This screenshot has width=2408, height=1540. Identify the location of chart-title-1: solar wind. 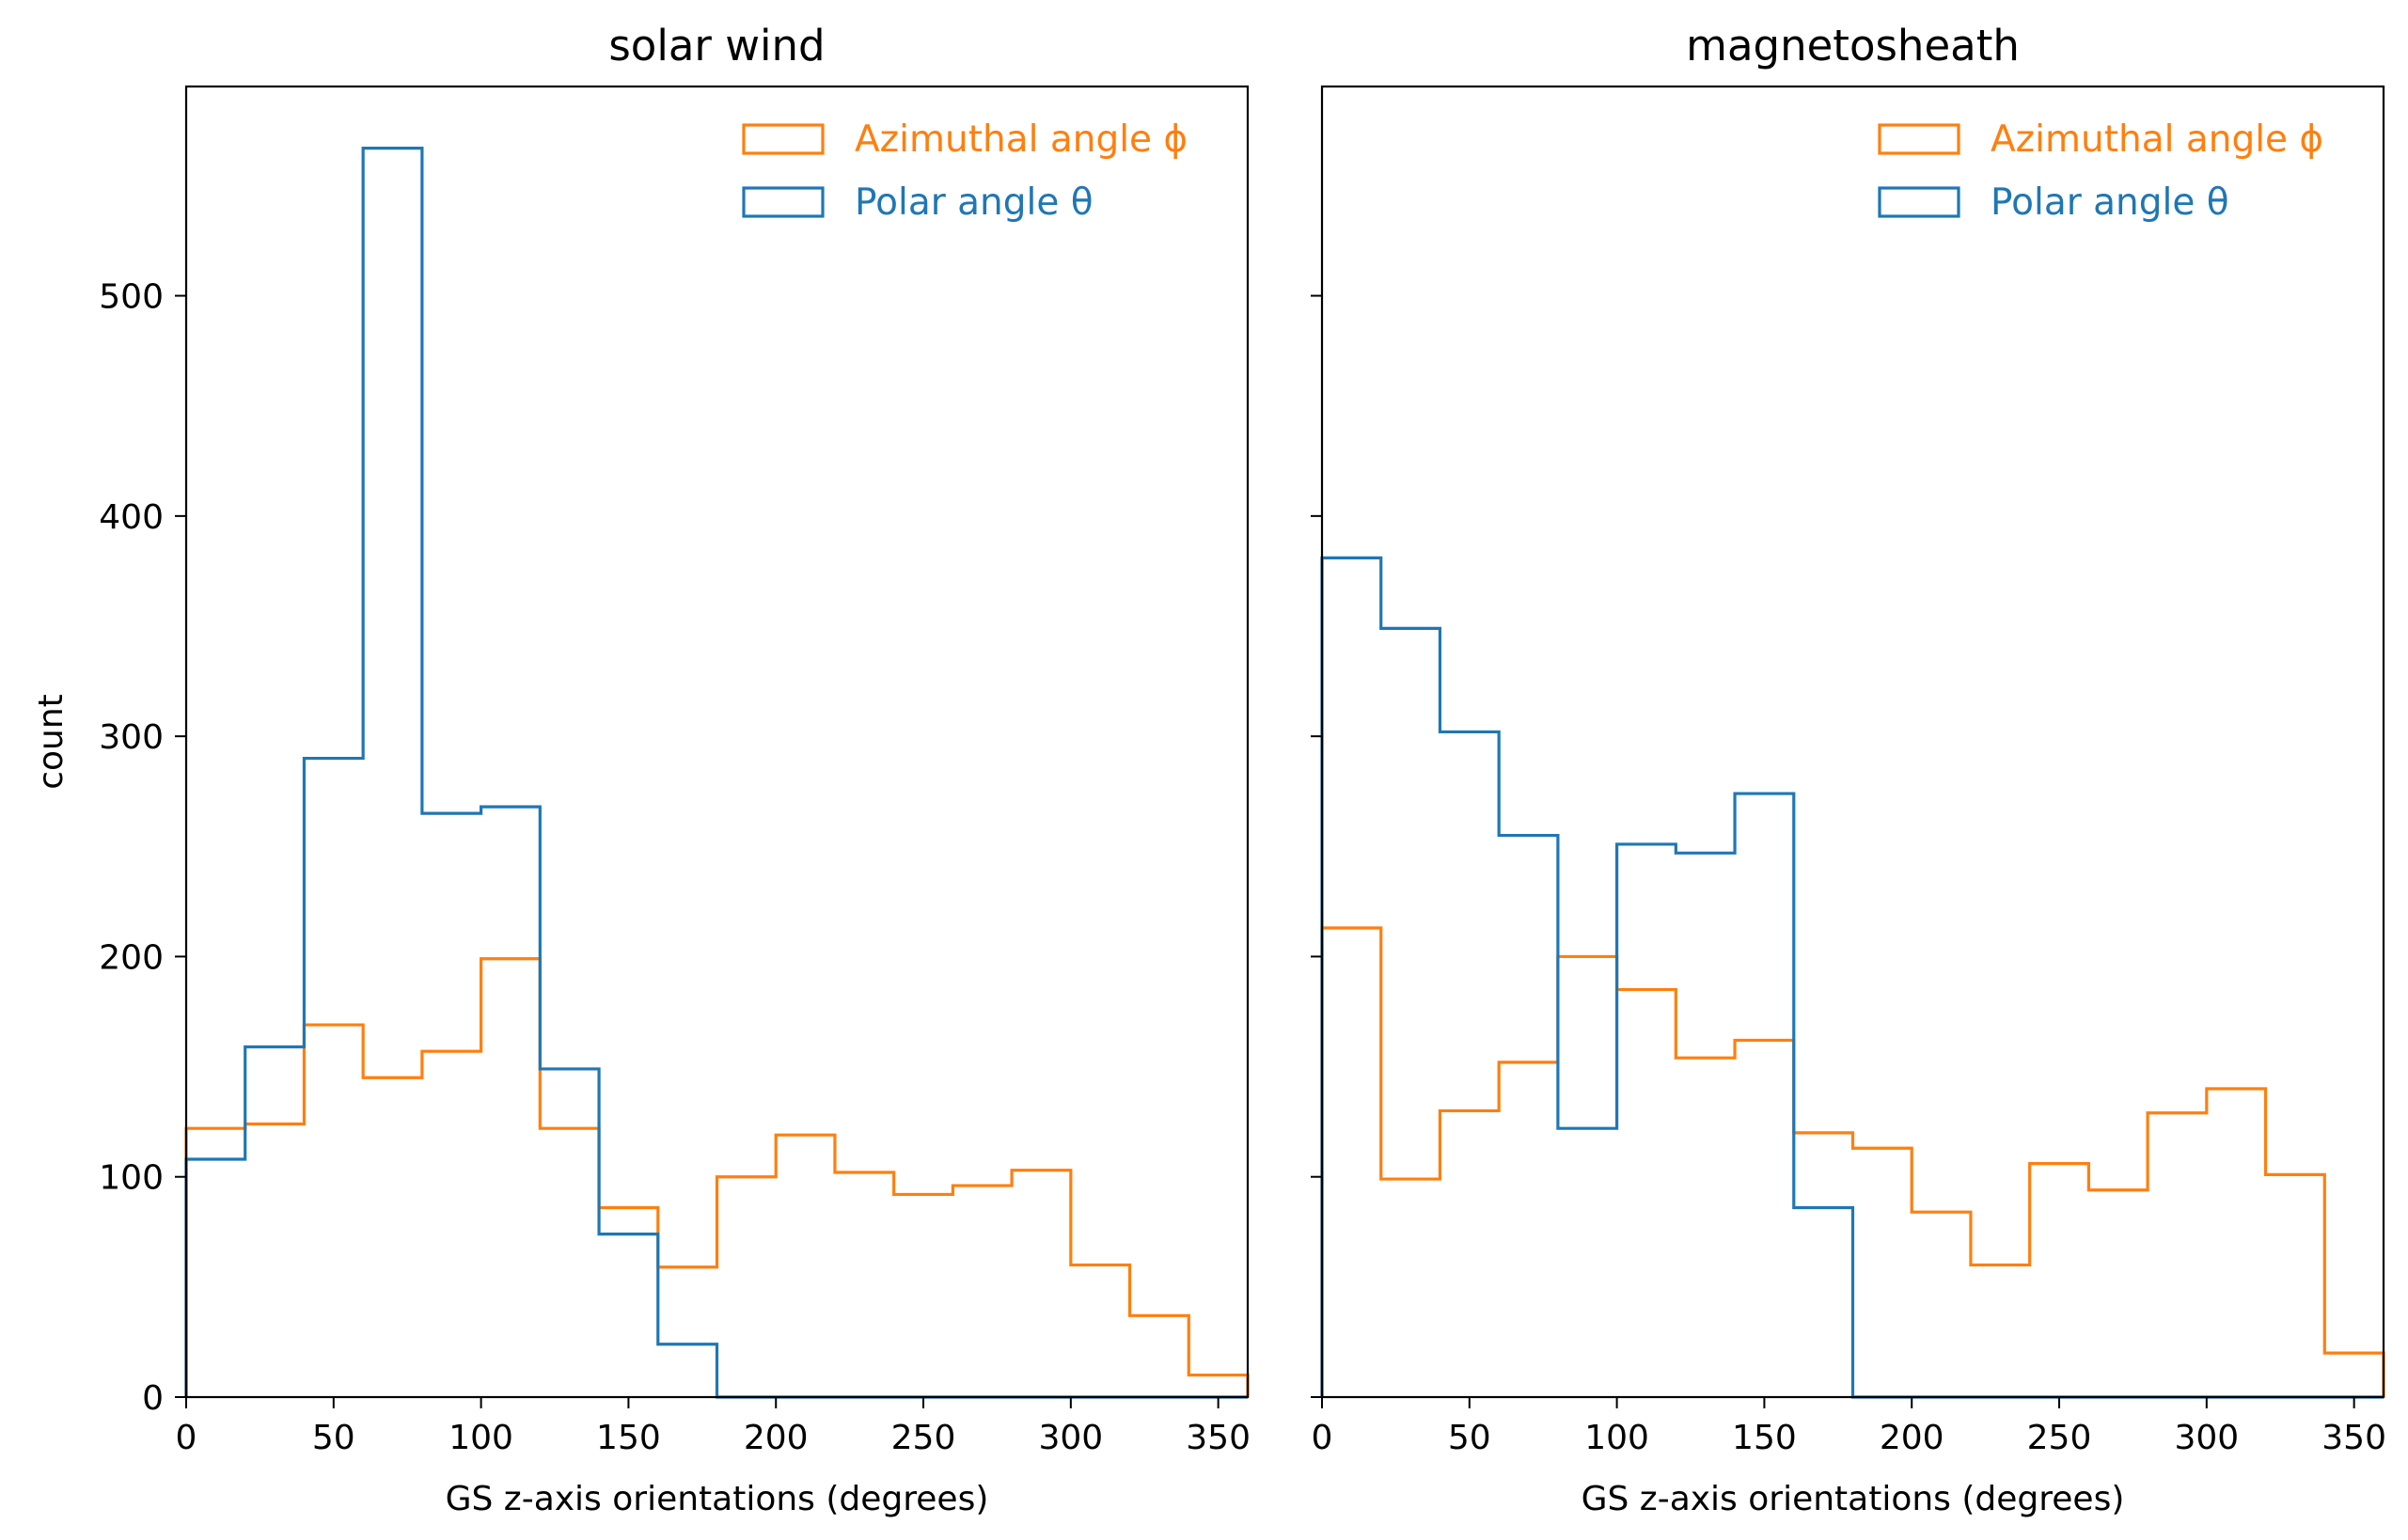
(716, 46).